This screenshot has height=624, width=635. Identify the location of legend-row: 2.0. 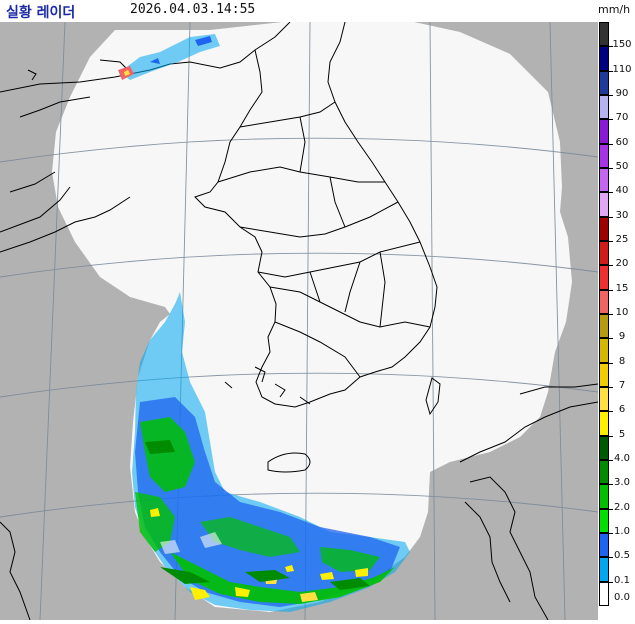
(616, 498).